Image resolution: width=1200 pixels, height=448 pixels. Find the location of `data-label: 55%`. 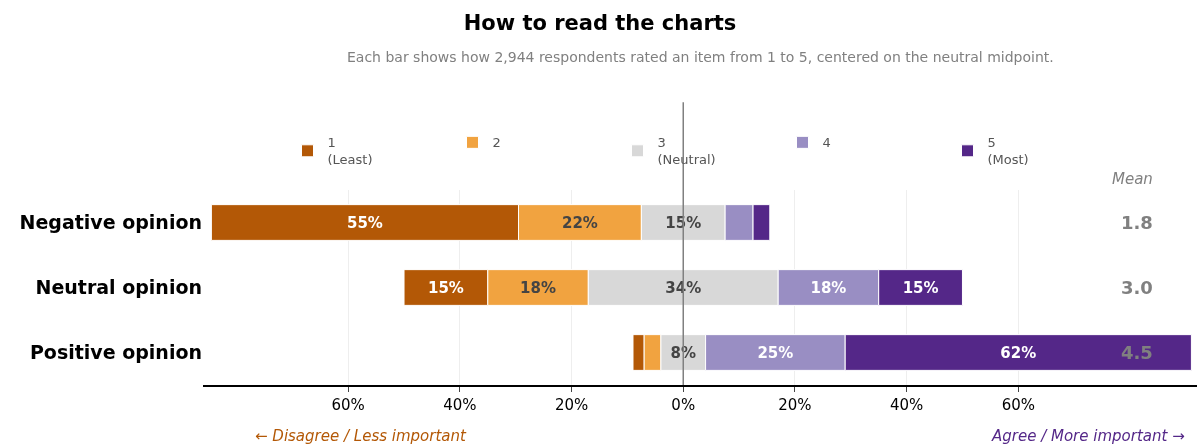

data-label: 55% is located at coordinates (364, 222).